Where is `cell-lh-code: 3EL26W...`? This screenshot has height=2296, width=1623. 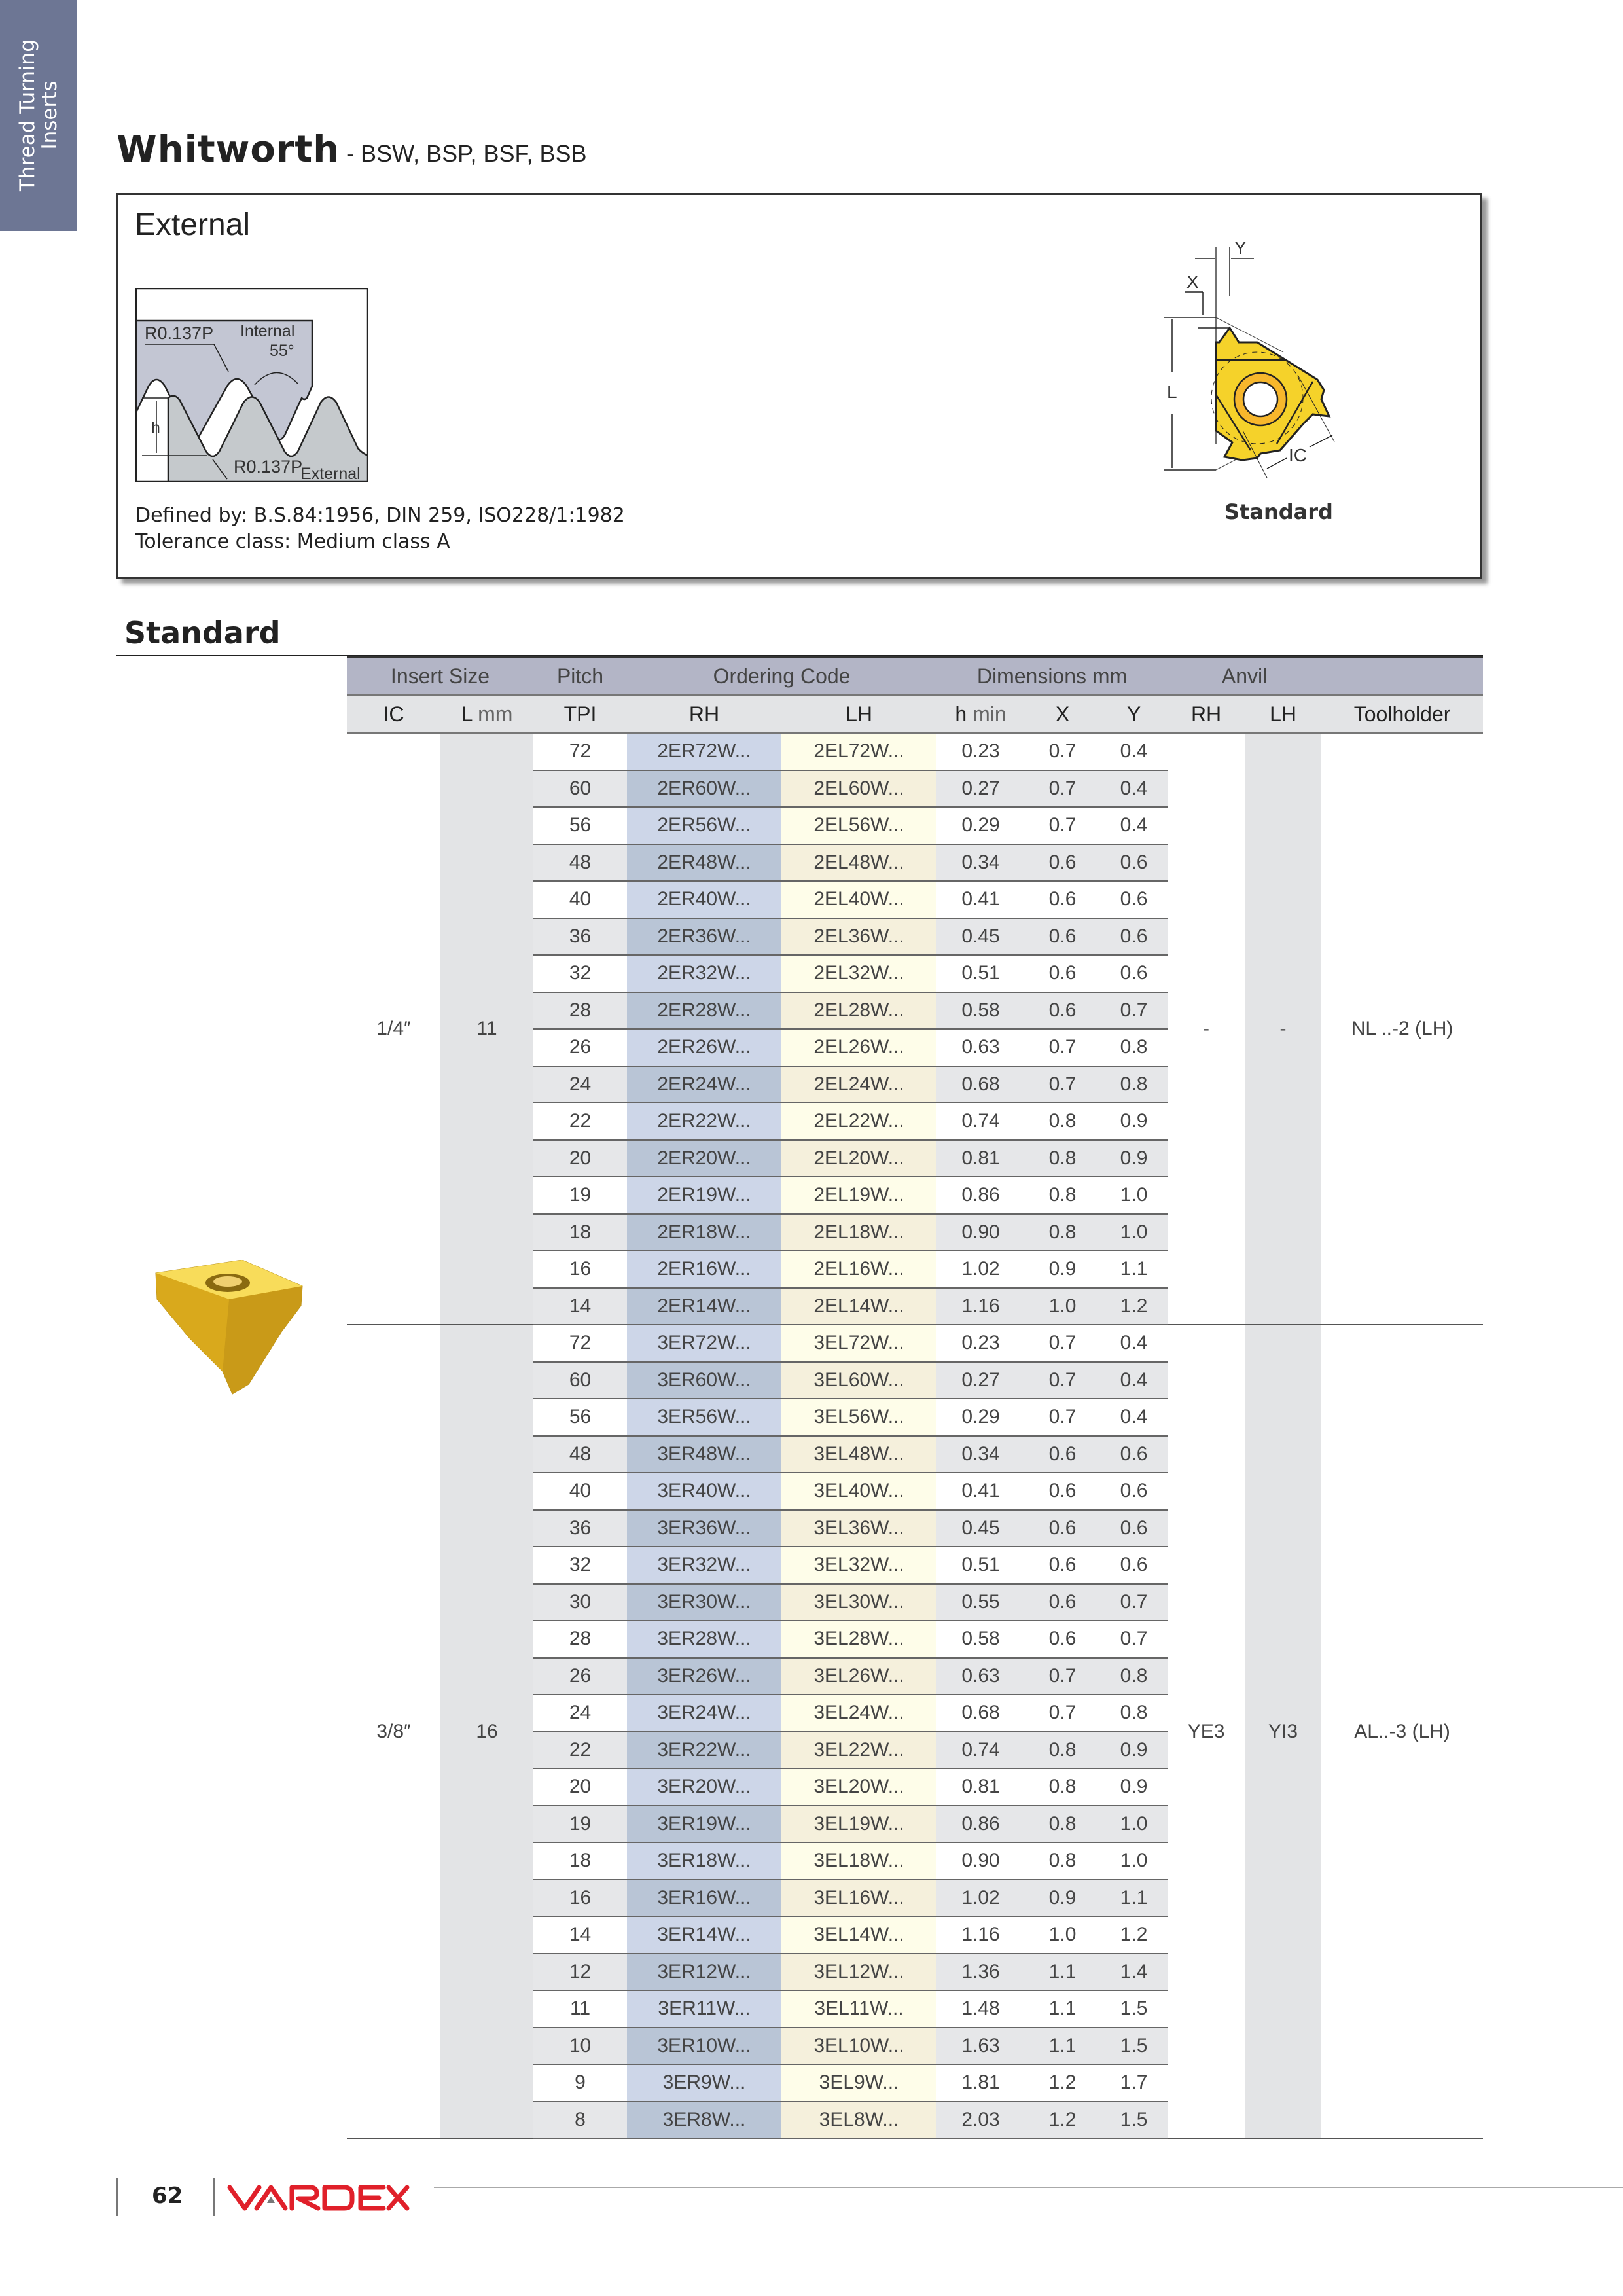
cell-lh-code: 3EL26W... is located at coordinates (859, 1676).